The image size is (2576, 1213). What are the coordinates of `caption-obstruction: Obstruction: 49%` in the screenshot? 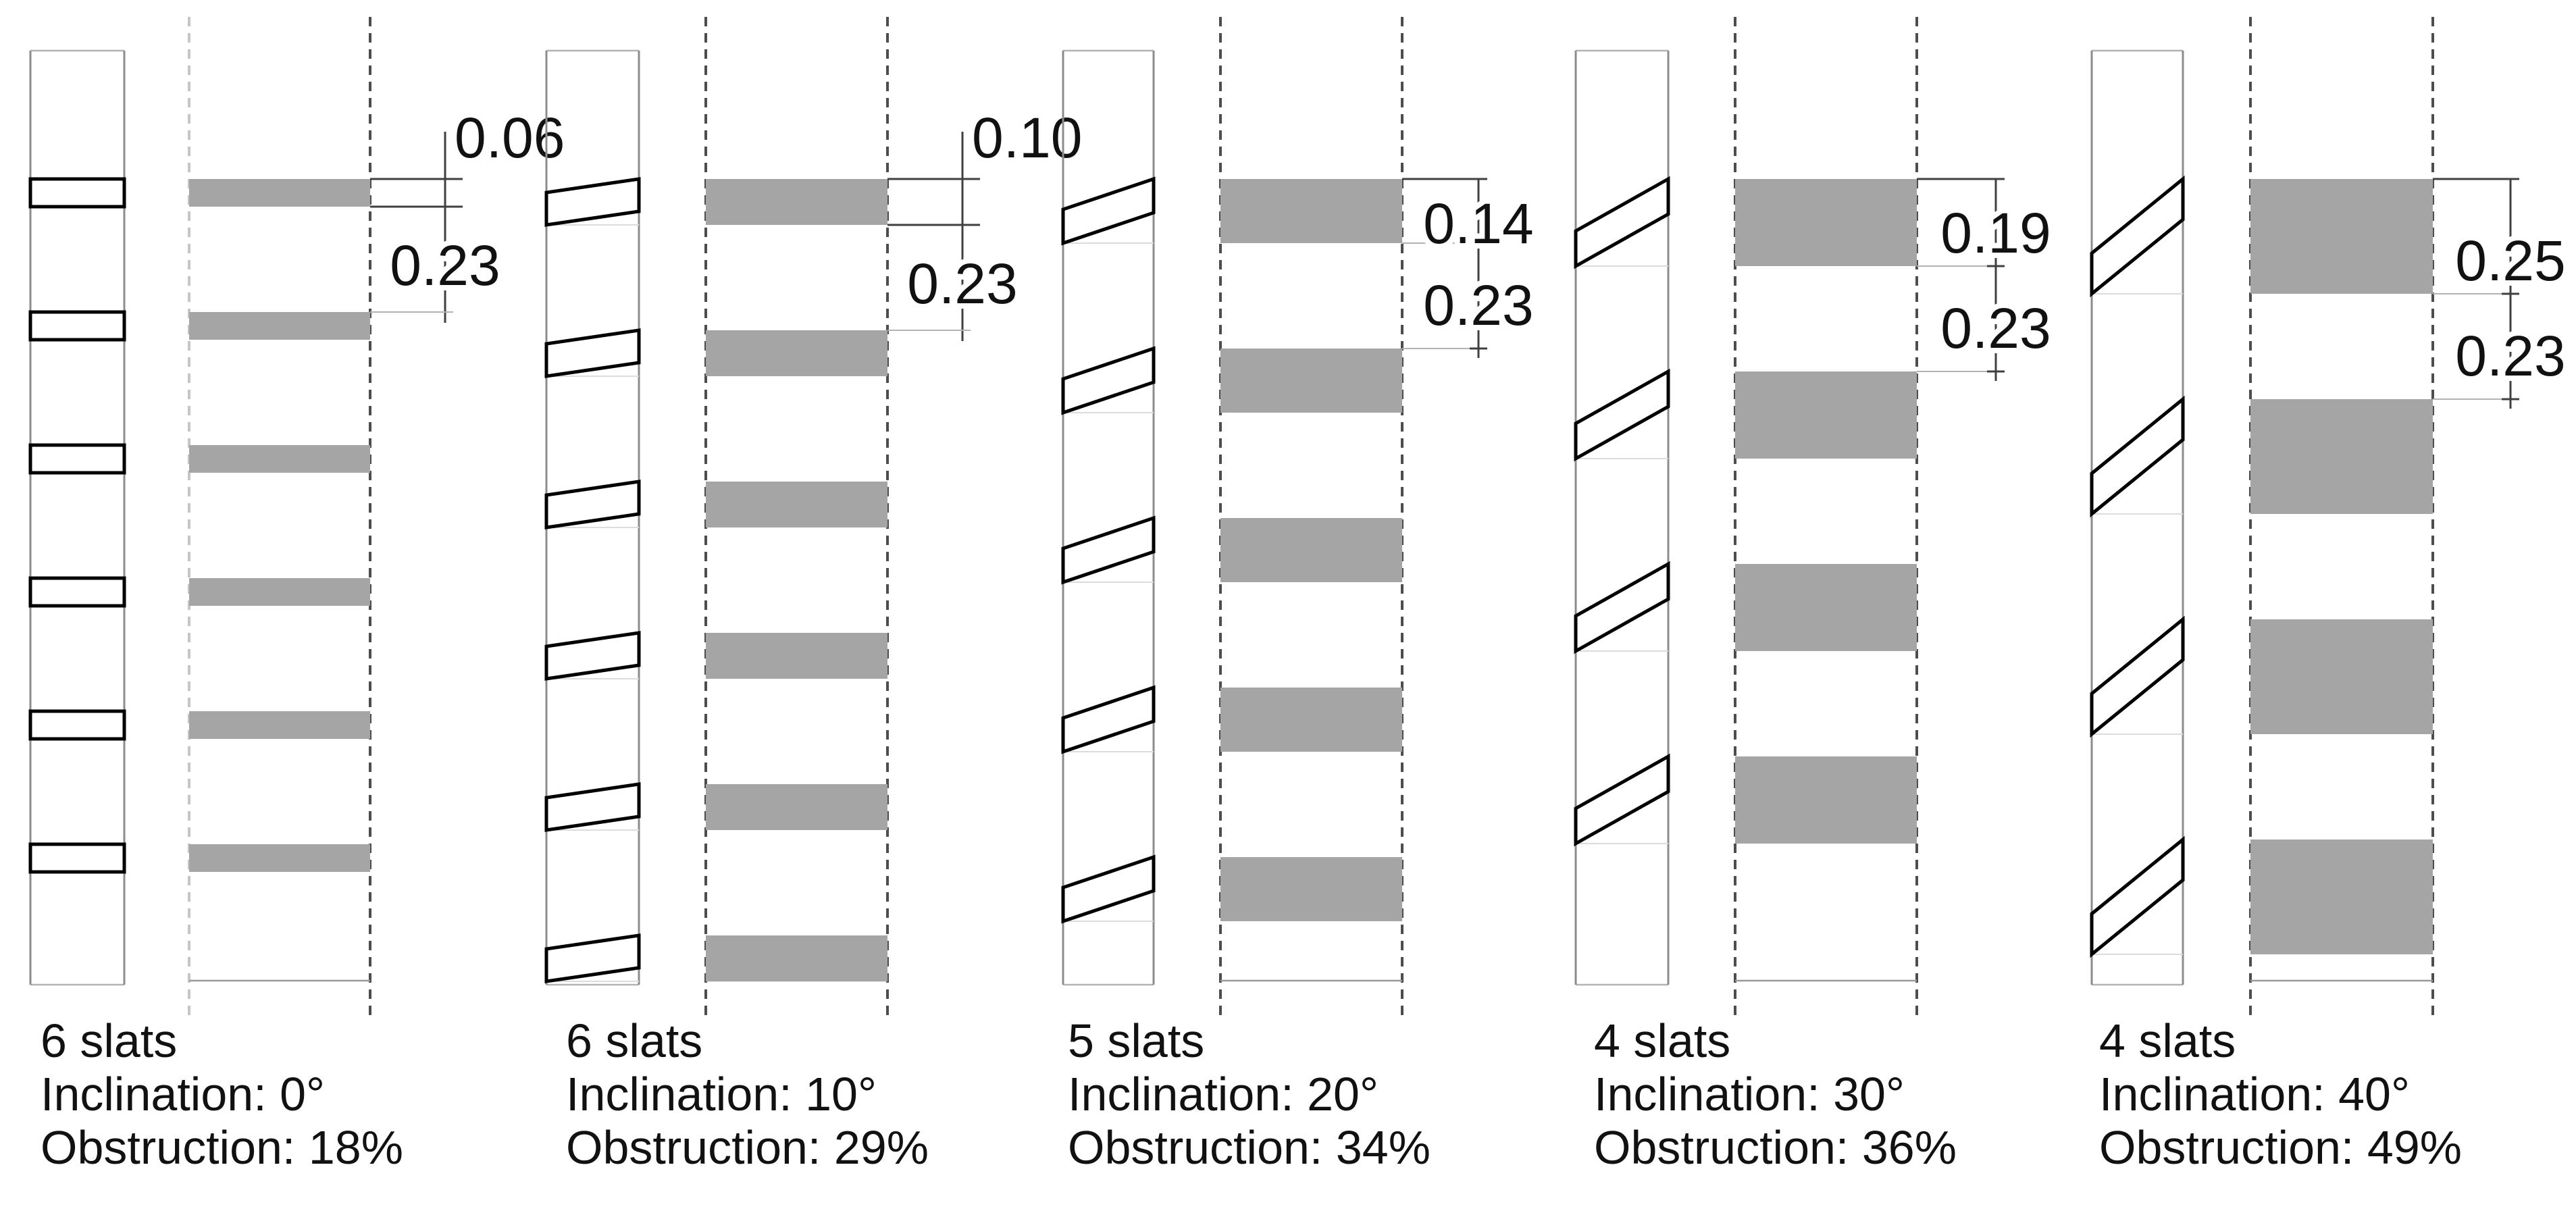 It's located at (2280, 1147).